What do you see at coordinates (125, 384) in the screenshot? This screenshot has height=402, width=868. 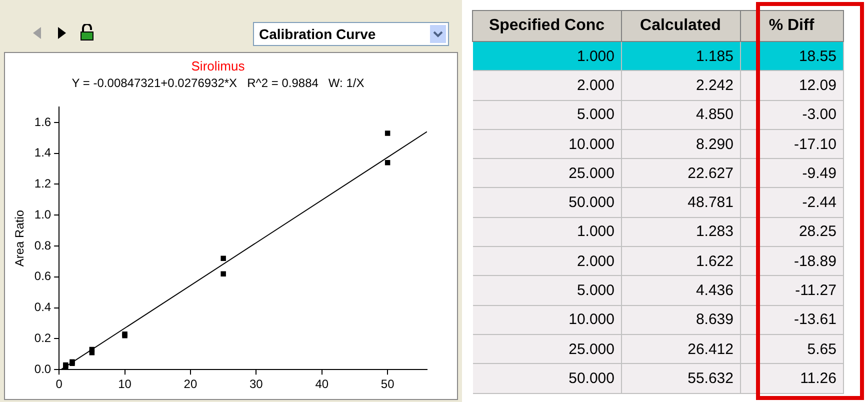 I see `x-tick-label: 10` at bounding box center [125, 384].